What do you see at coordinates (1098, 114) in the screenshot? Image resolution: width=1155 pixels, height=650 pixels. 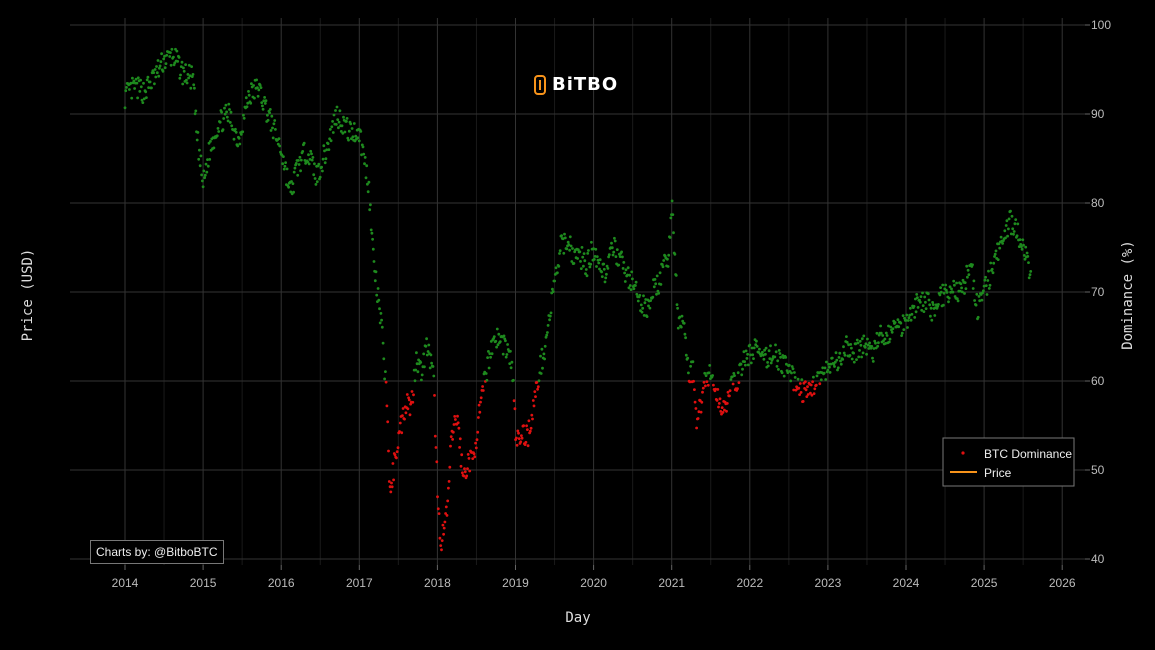 I see `right-tick-label: 90` at bounding box center [1098, 114].